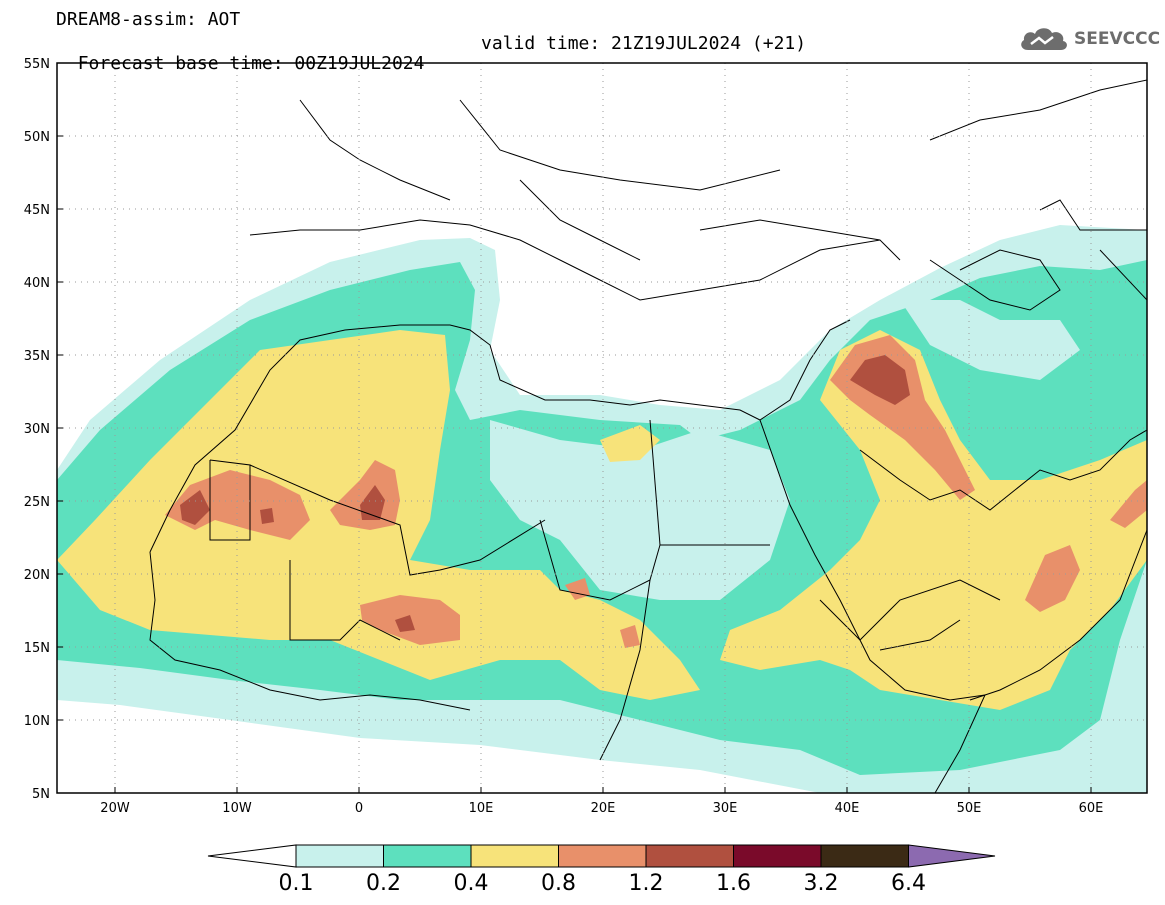 This screenshot has height=905, width=1165. What do you see at coordinates (37, 502) in the screenshot?
I see `lat-label: 25N` at bounding box center [37, 502].